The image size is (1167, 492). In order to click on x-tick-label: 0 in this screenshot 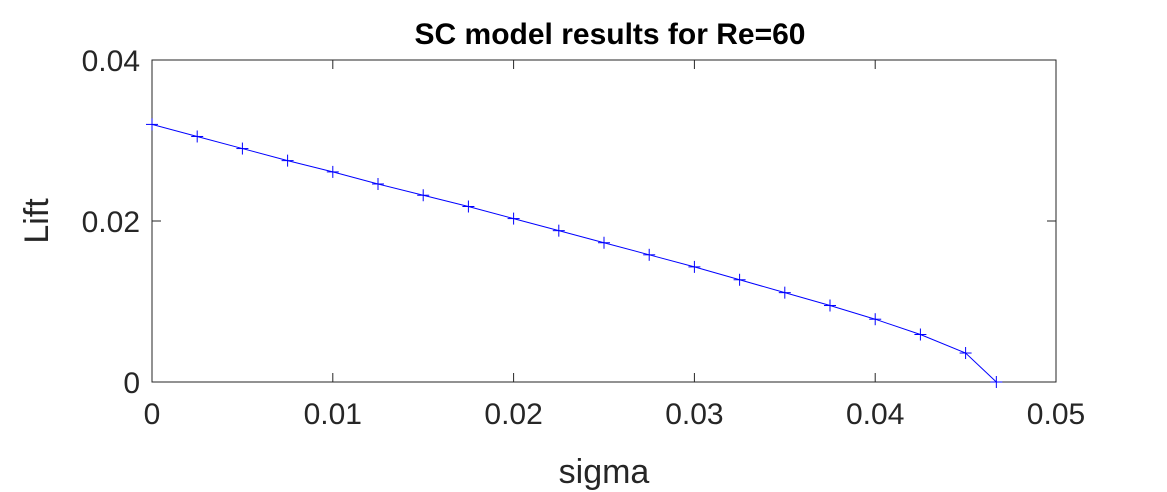, I will do `click(152, 414)`.